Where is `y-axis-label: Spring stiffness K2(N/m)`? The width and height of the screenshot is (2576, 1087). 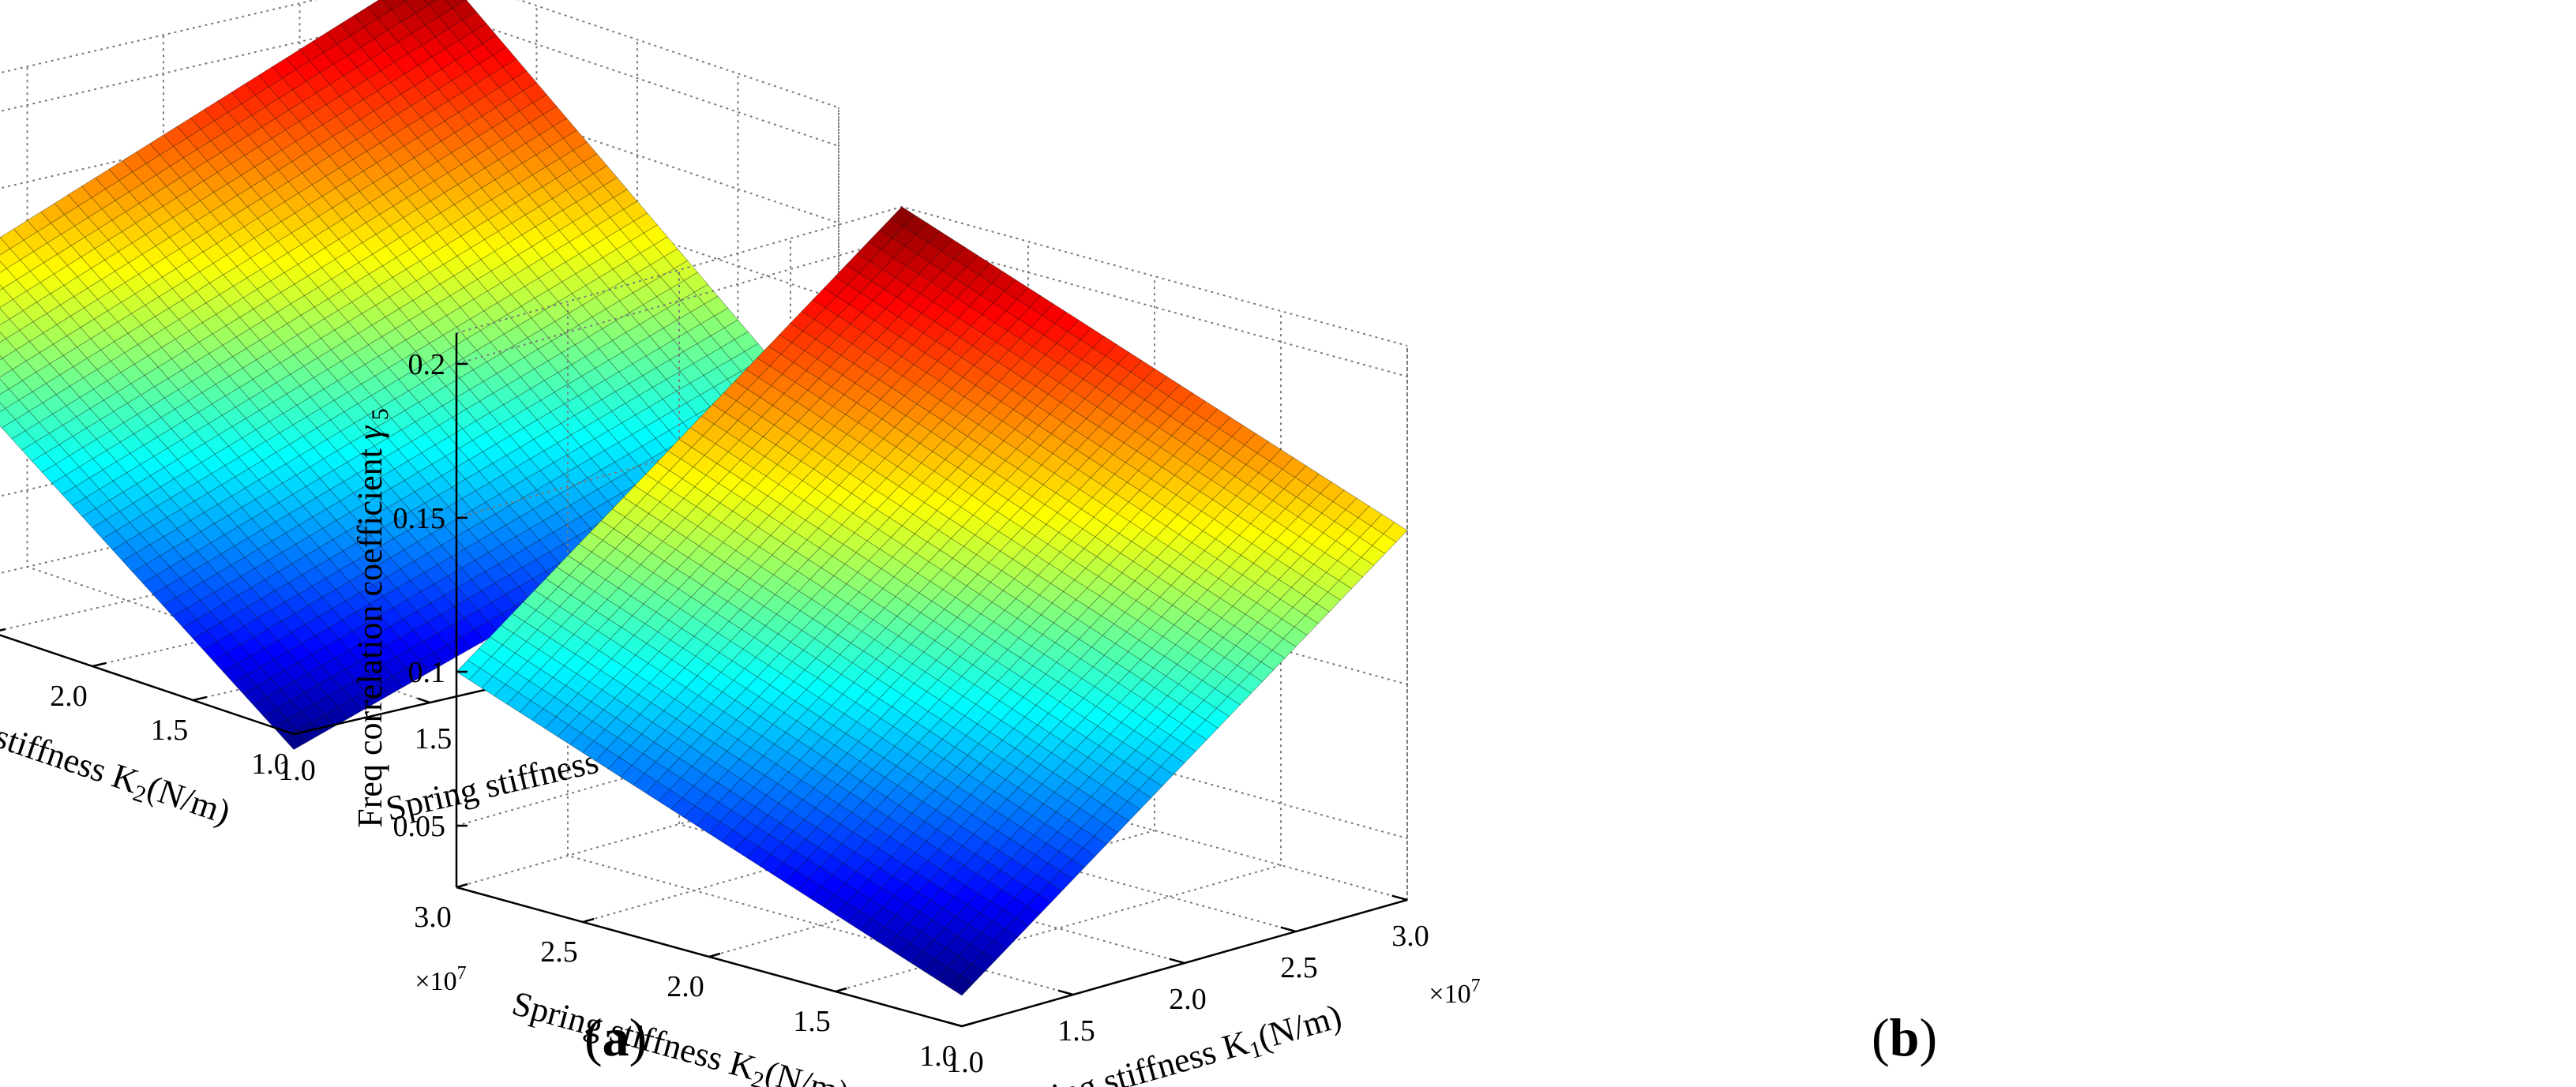
y-axis-label: Spring stiffness K2(N/m) is located at coordinates (117, 760).